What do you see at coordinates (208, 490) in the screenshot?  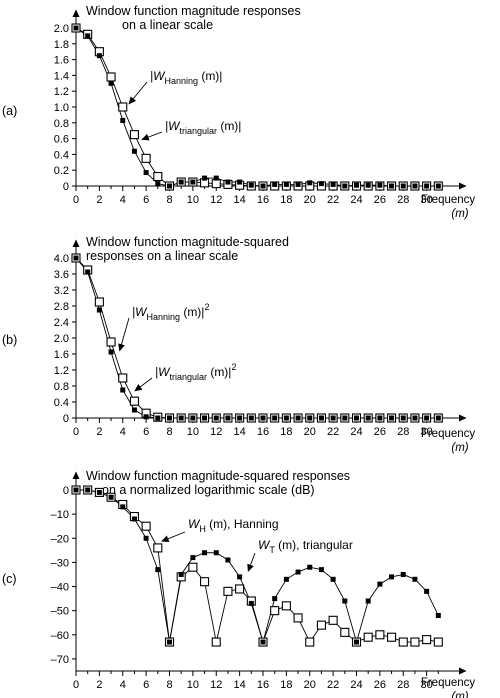 I see `chart-title: on a normalized logarithmic scale (dB)` at bounding box center [208, 490].